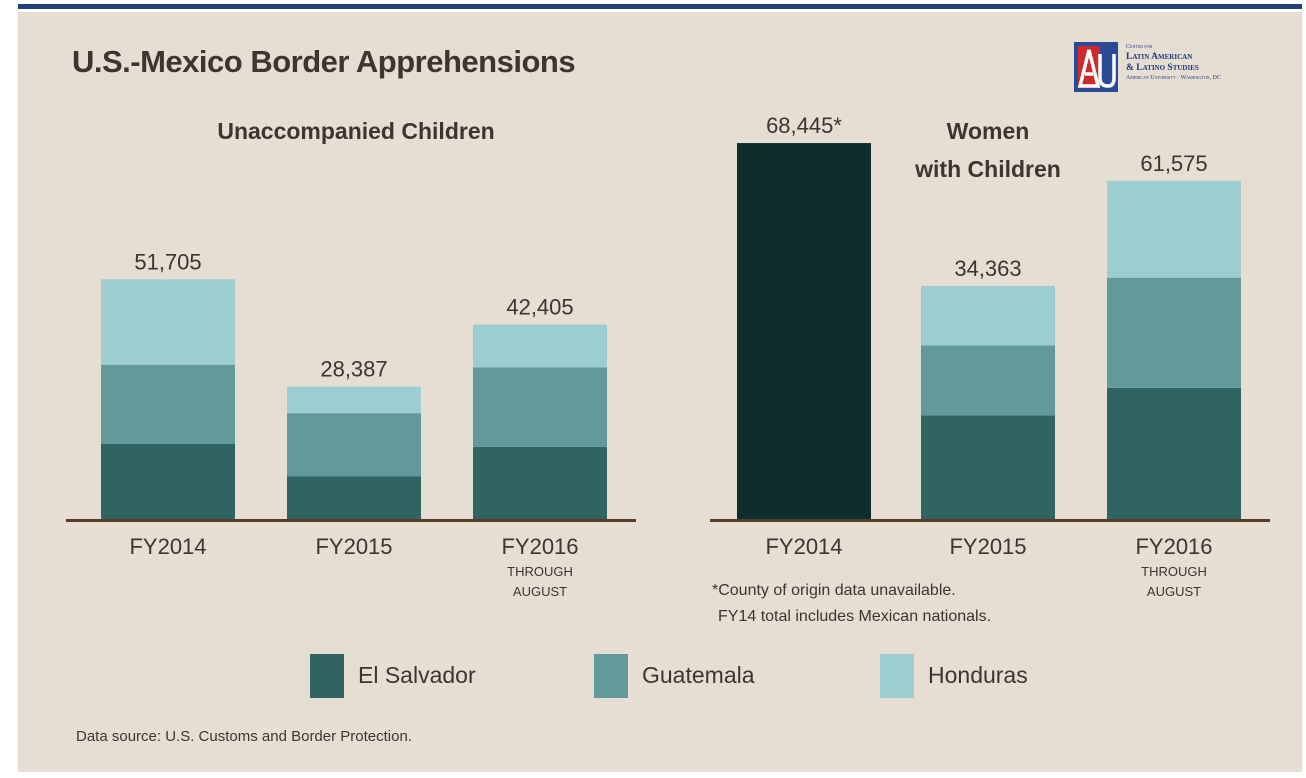  What do you see at coordinates (355, 131) in the screenshot?
I see `chart-title: Unaccompanied Children` at bounding box center [355, 131].